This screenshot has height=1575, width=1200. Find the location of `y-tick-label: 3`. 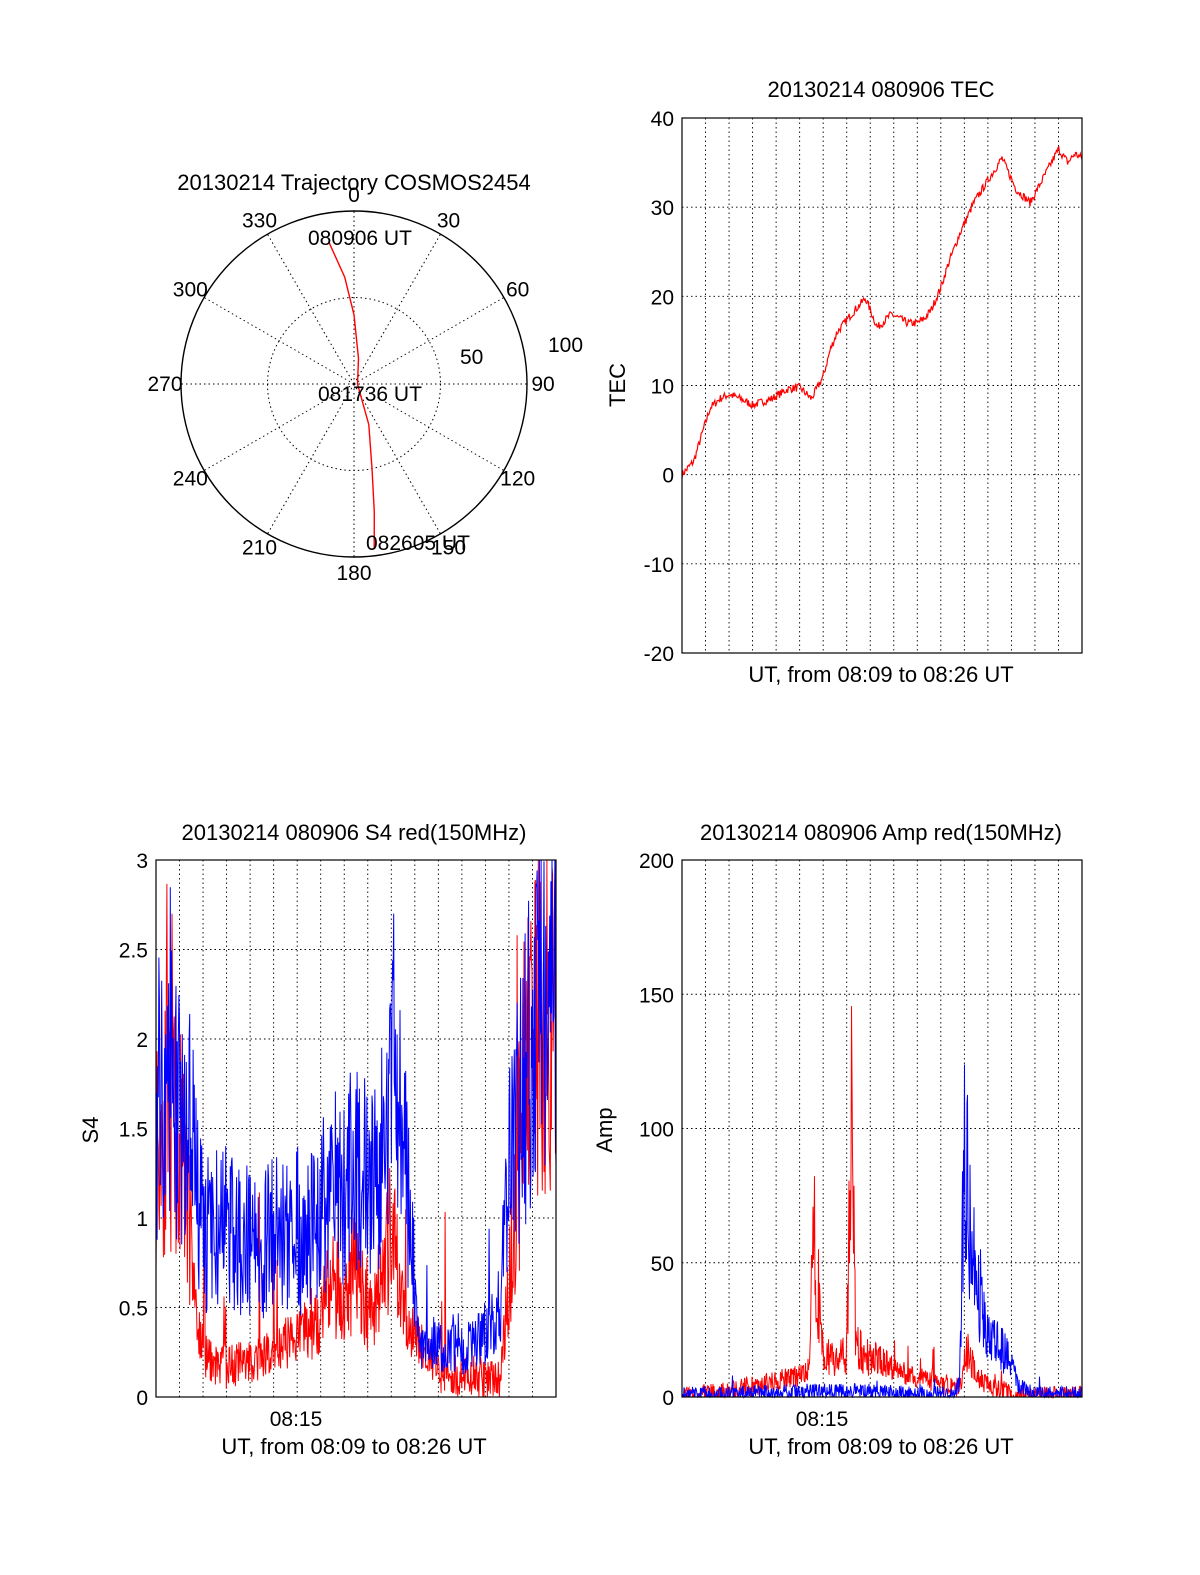

y-tick-label: 3 is located at coordinates (142, 861).